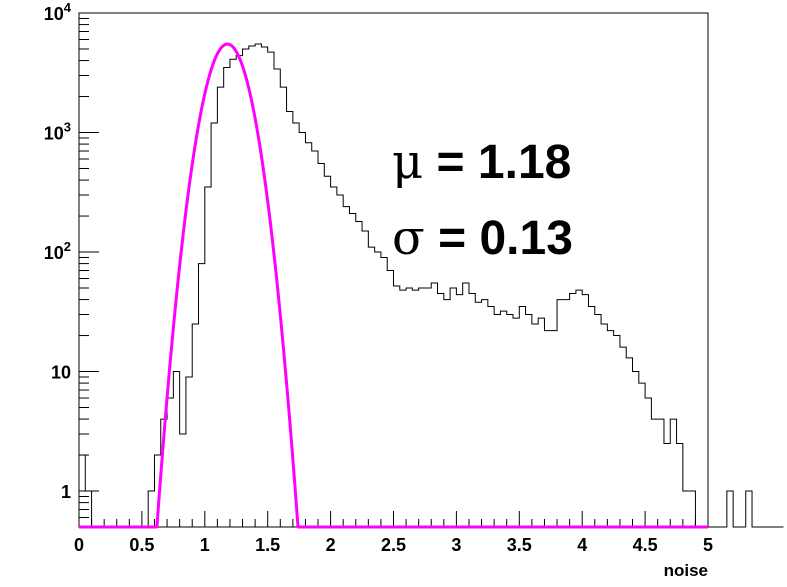 The height and width of the screenshot is (587, 787). I want to click on x-tick-label: 4.5, so click(645, 545).